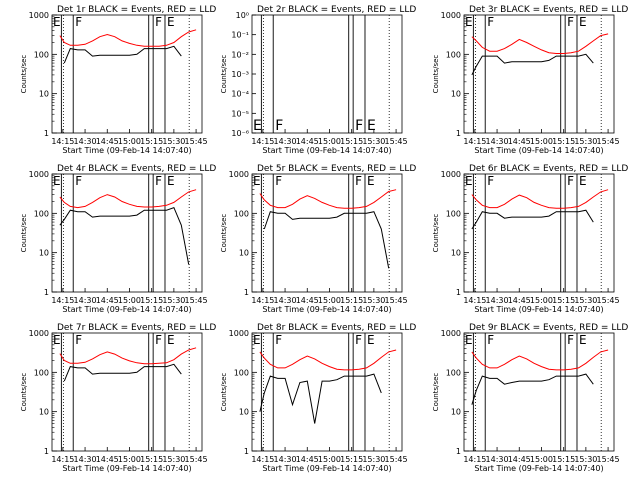 Image resolution: width=640 pixels, height=484 pixels. I want to click on panel-title: Det 7r BLACK = Events, RED = LLD, so click(136, 328).